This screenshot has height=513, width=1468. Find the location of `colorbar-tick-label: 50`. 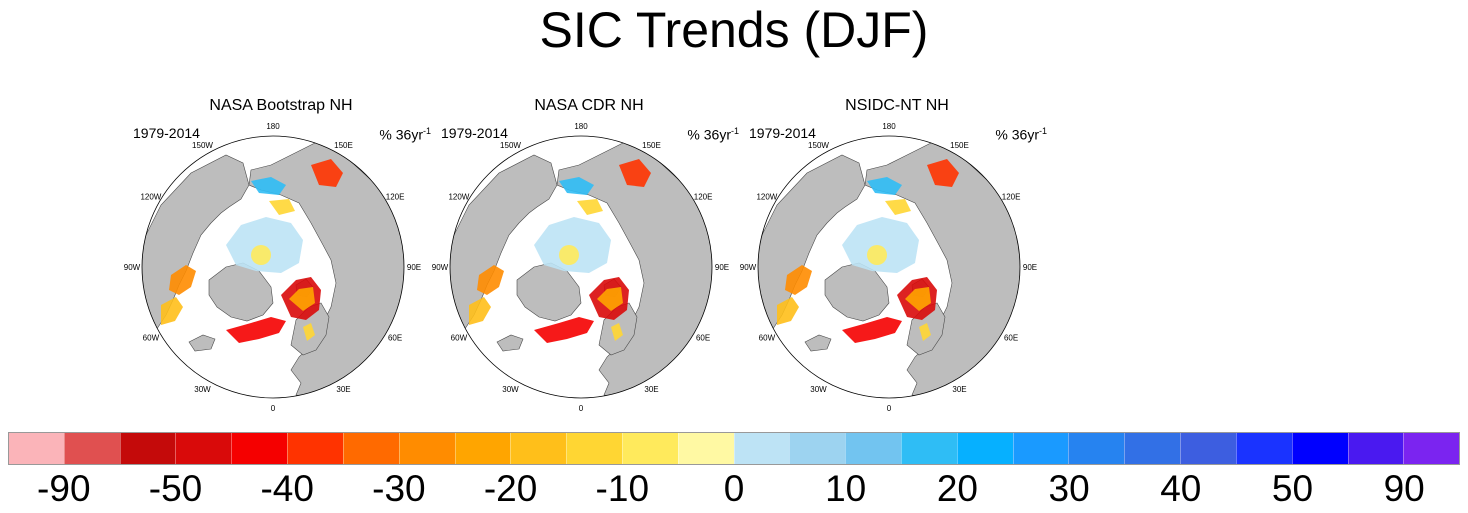

colorbar-tick-label: 50 is located at coordinates (1292, 488).